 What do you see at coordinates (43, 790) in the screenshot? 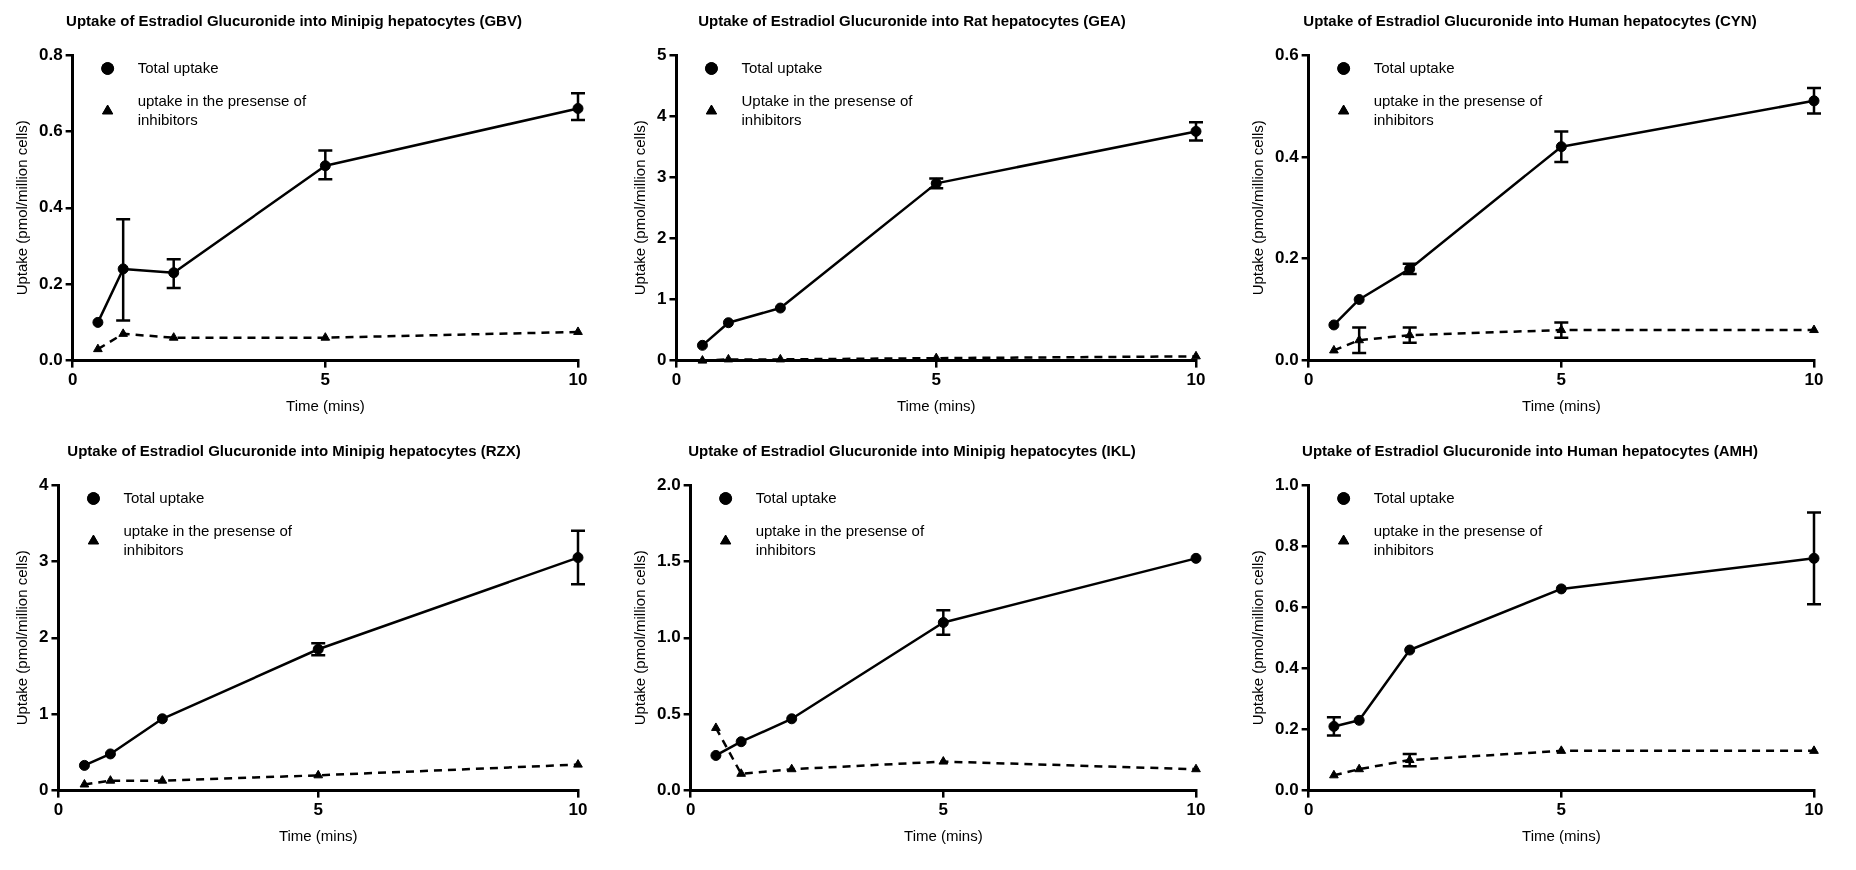
I see `y-tick-label: 0` at bounding box center [43, 790].